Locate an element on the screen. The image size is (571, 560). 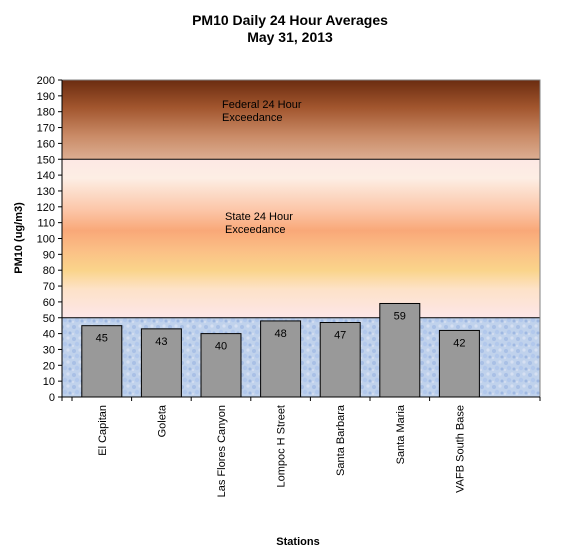
y-tick-label-2: 20 is located at coordinates (49, 366).